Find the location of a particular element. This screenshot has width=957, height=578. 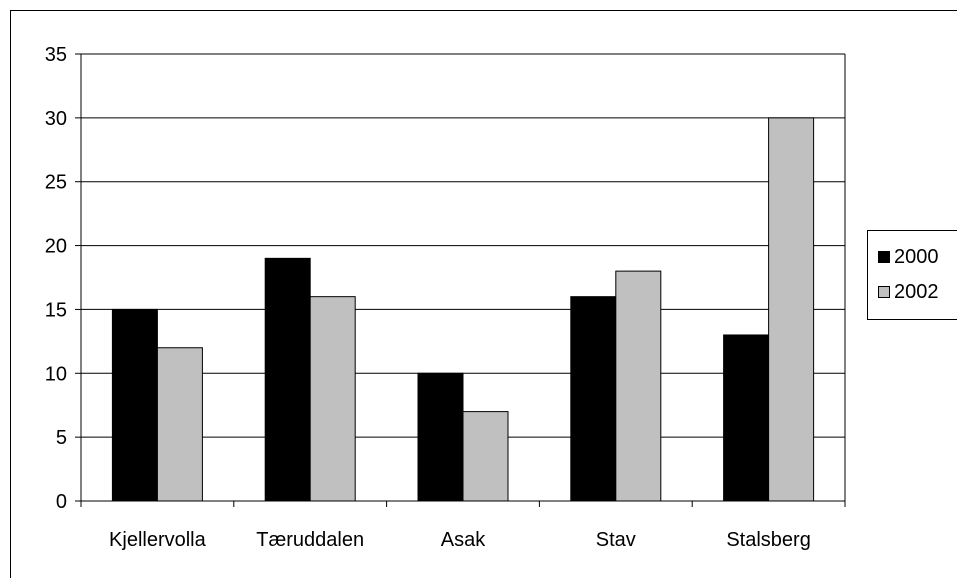

bar-2002-tæruddalen is located at coordinates (332, 399).